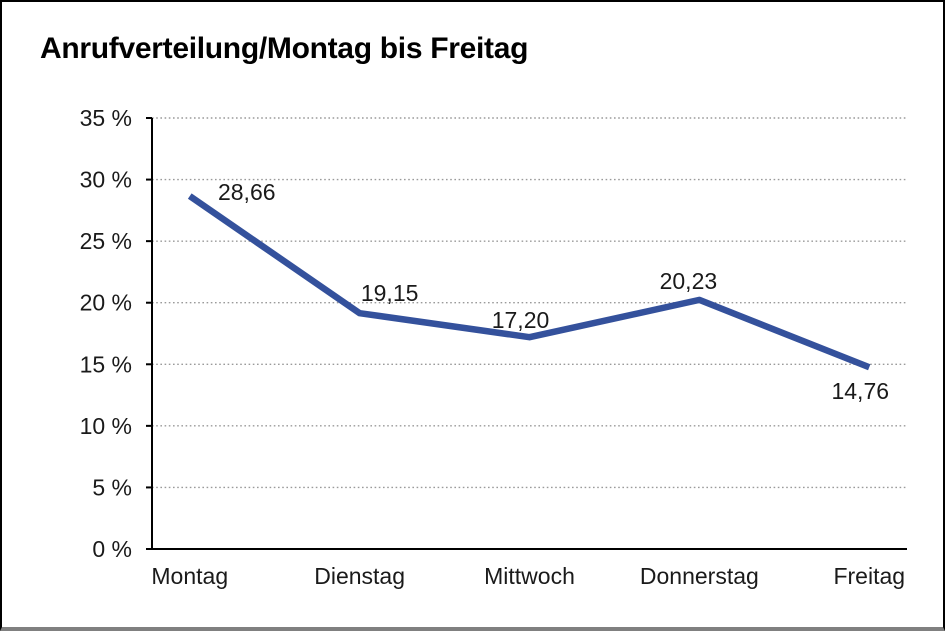 The height and width of the screenshot is (631, 945). I want to click on data-point-label: 20,23, so click(689, 281).